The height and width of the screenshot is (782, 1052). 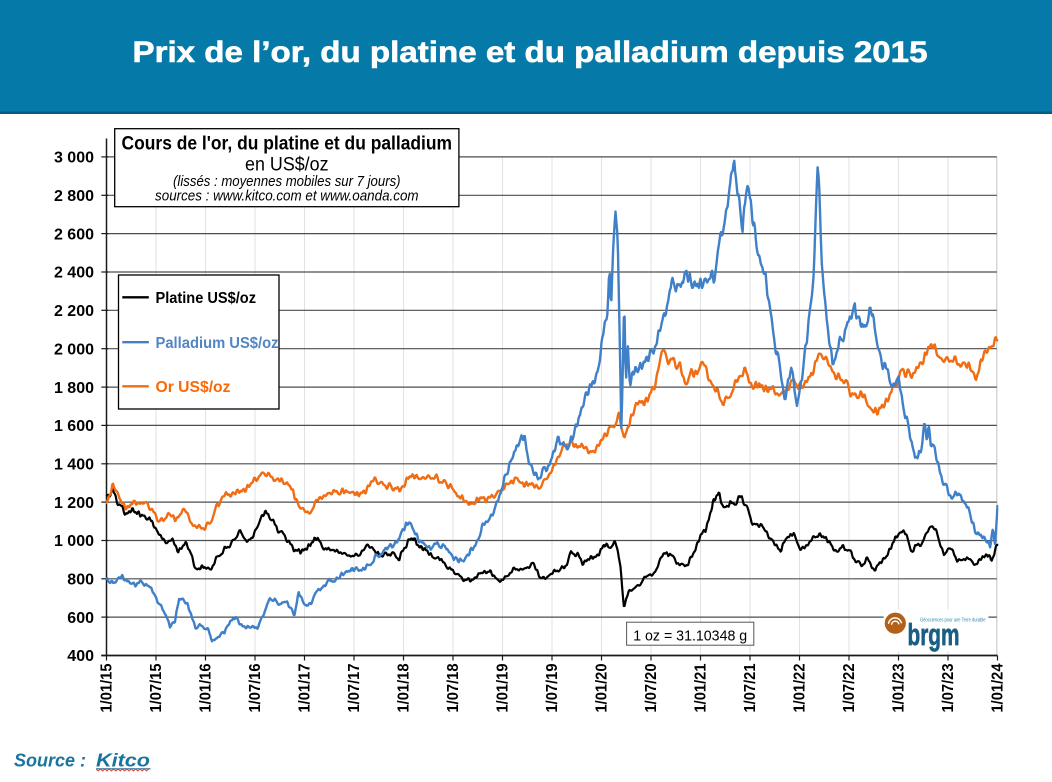 I want to click on svg-text: Source :, so click(x=50, y=760).